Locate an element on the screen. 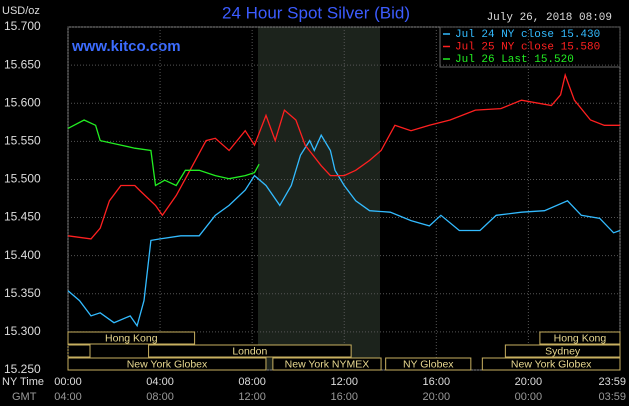 This screenshot has height=406, width=629. gmt-tick-label: 16:00 is located at coordinates (344, 397).